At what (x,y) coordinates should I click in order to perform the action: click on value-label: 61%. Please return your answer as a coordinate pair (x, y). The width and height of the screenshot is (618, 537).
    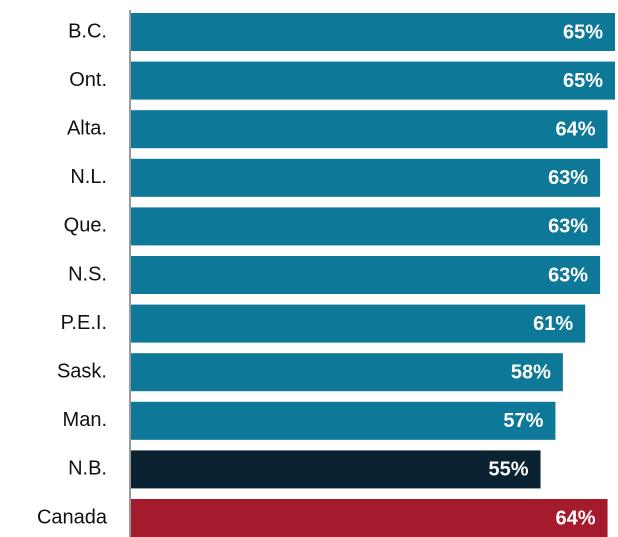
    Looking at the image, I should click on (553, 324).